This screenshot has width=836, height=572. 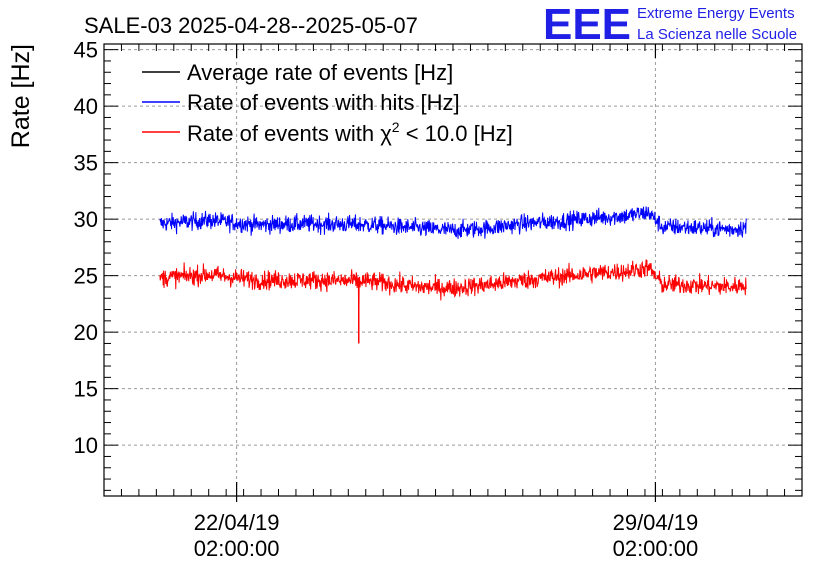 I want to click on y-tick-label: 25, so click(x=86, y=276).